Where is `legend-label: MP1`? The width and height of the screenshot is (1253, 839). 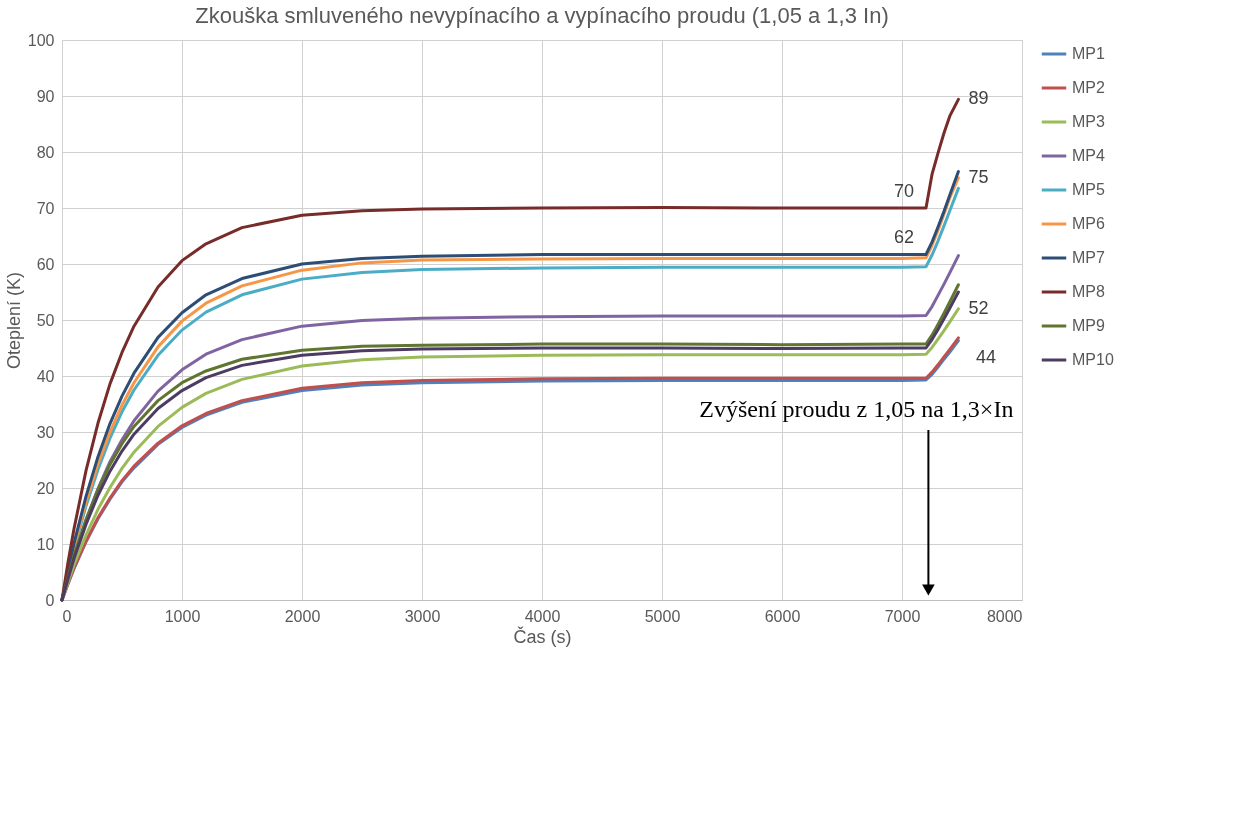 legend-label: MP1 is located at coordinates (1088, 53).